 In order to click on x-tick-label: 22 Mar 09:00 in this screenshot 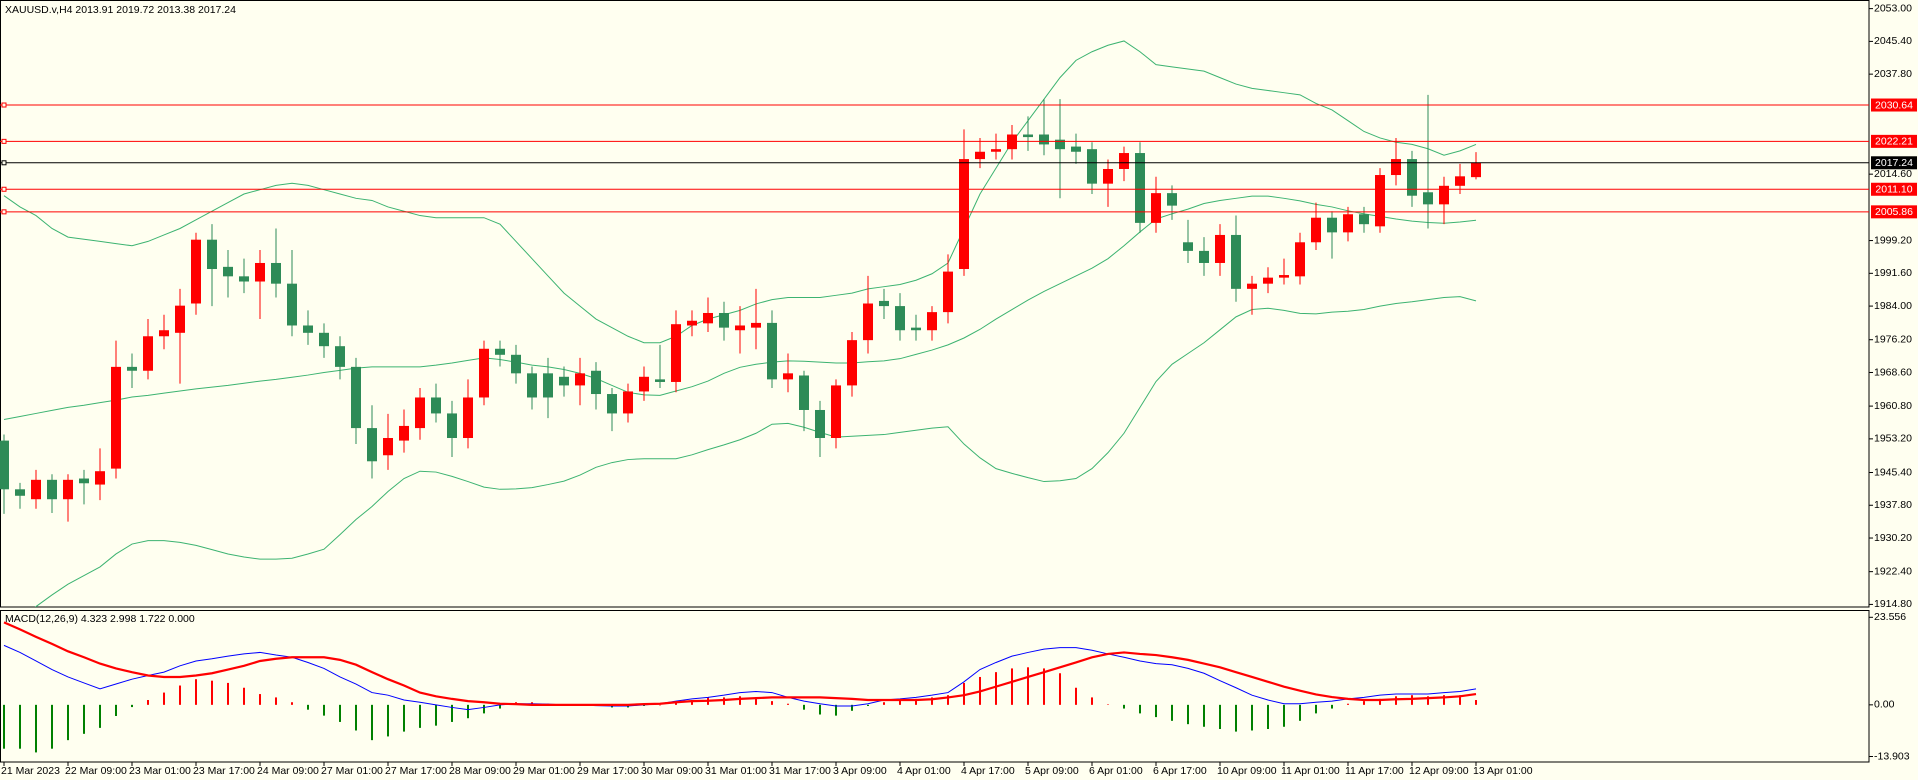, I will do `click(96, 771)`.